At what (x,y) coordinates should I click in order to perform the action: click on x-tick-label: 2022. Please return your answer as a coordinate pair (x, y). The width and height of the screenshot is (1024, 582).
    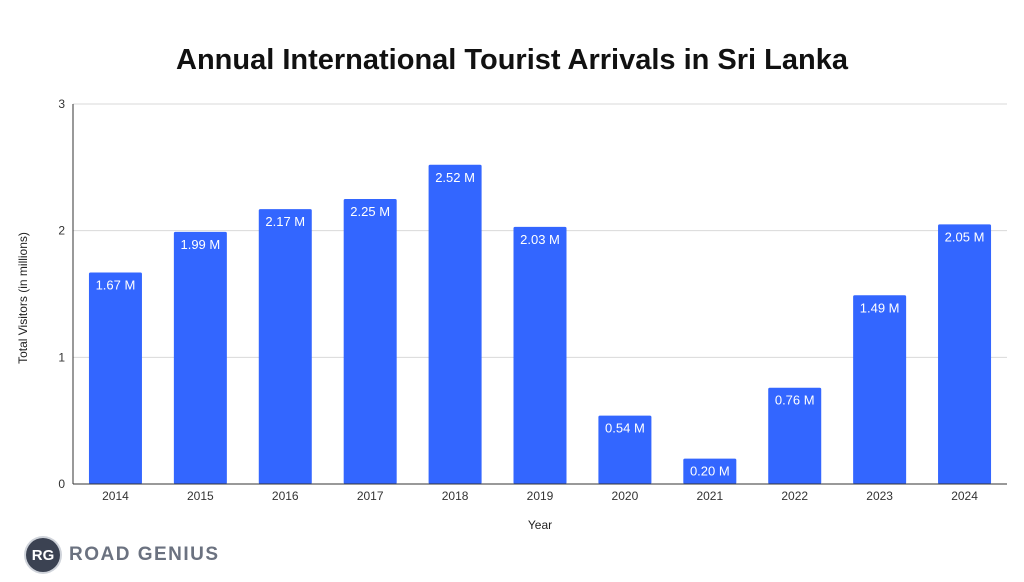
    Looking at the image, I should click on (794, 496).